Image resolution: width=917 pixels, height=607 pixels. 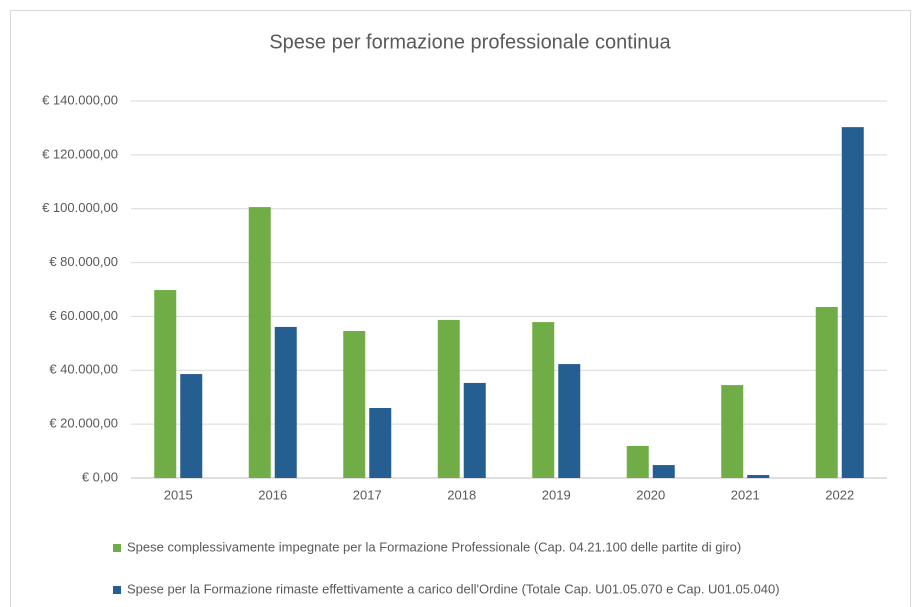 I want to click on y-tick-label: € 0,00, so click(x=100, y=476).